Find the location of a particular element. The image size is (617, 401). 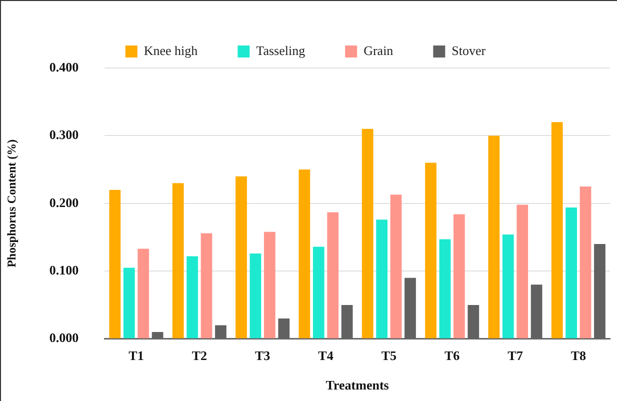

y-axis-title: Phosphorus Content (%) is located at coordinates (11, 203).